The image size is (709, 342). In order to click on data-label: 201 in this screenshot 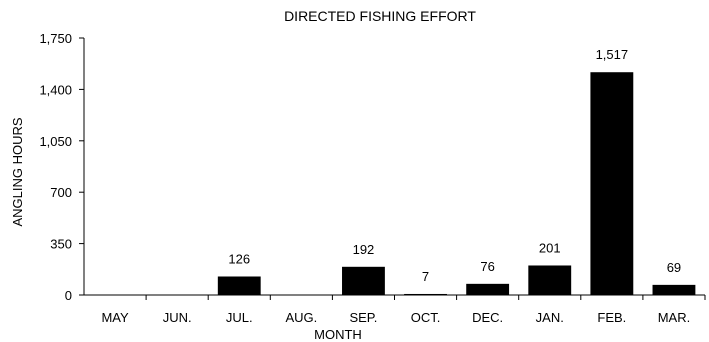, I will do `click(550, 247)`.